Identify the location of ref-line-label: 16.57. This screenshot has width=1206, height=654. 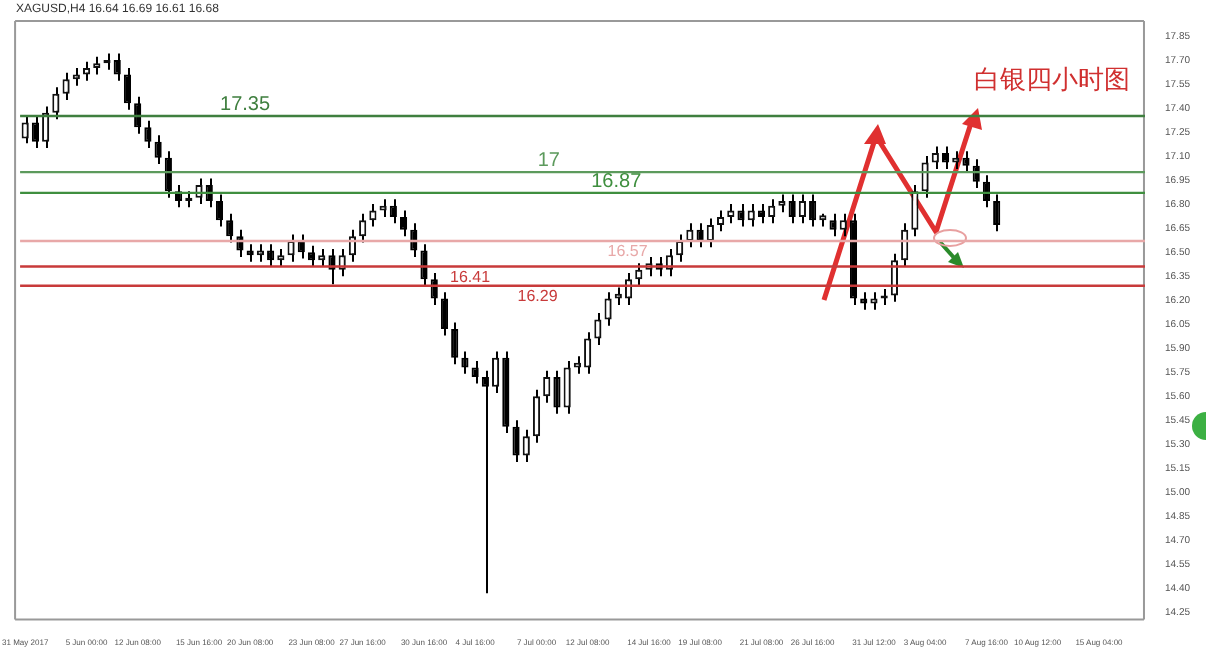
(628, 251).